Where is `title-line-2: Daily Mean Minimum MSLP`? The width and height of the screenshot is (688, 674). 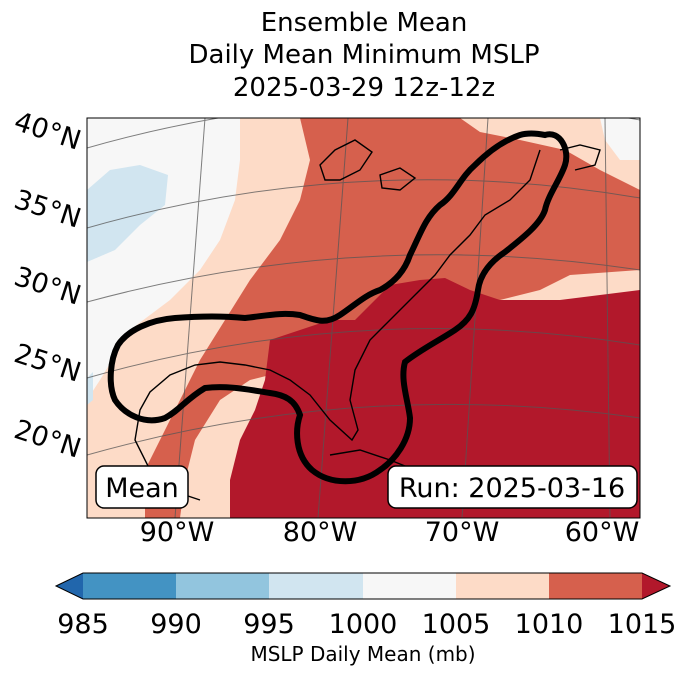
title-line-2: Daily Mean Minimum MSLP is located at coordinates (363, 55).